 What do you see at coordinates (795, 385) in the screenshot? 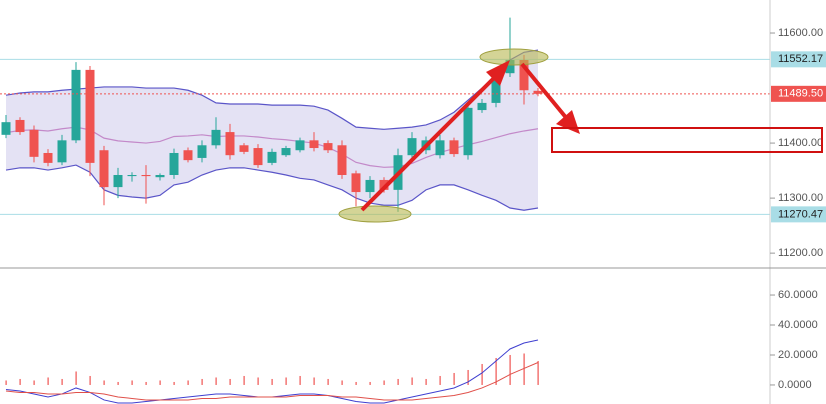
I see `y-tick-label: 0.0000` at bounding box center [795, 385].